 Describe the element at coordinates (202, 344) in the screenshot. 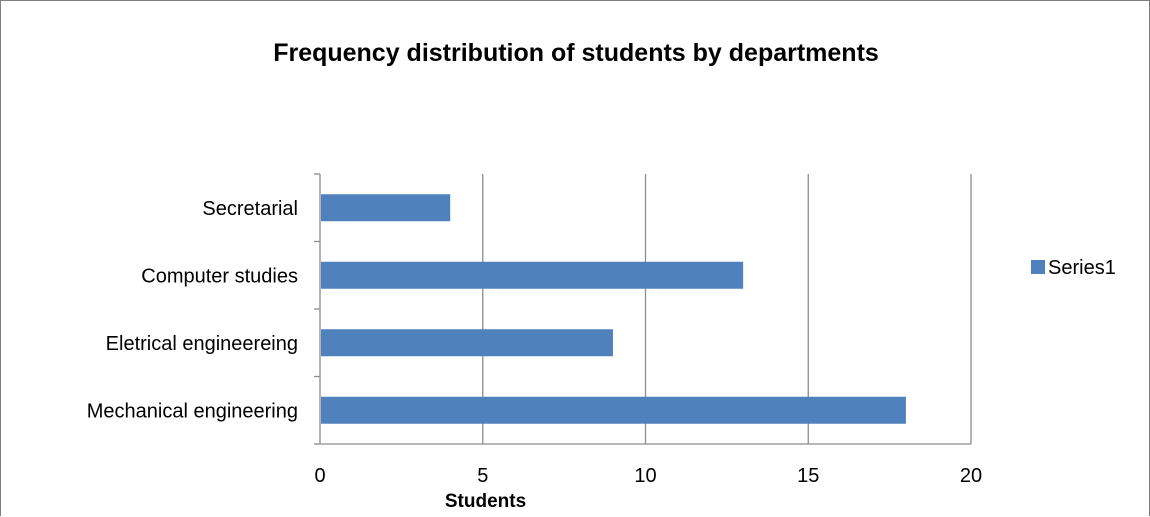

I see `category-label: Eletrical engineereing` at that location.